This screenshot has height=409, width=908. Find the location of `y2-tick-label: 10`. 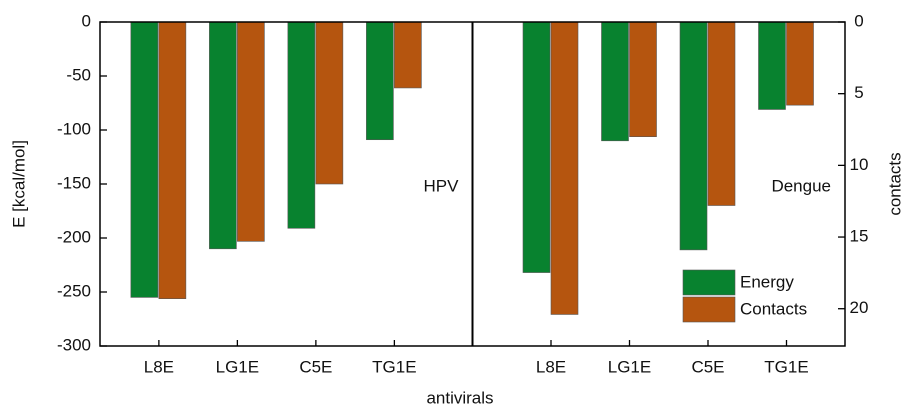

y2-tick-label: 10 is located at coordinates (859, 164).